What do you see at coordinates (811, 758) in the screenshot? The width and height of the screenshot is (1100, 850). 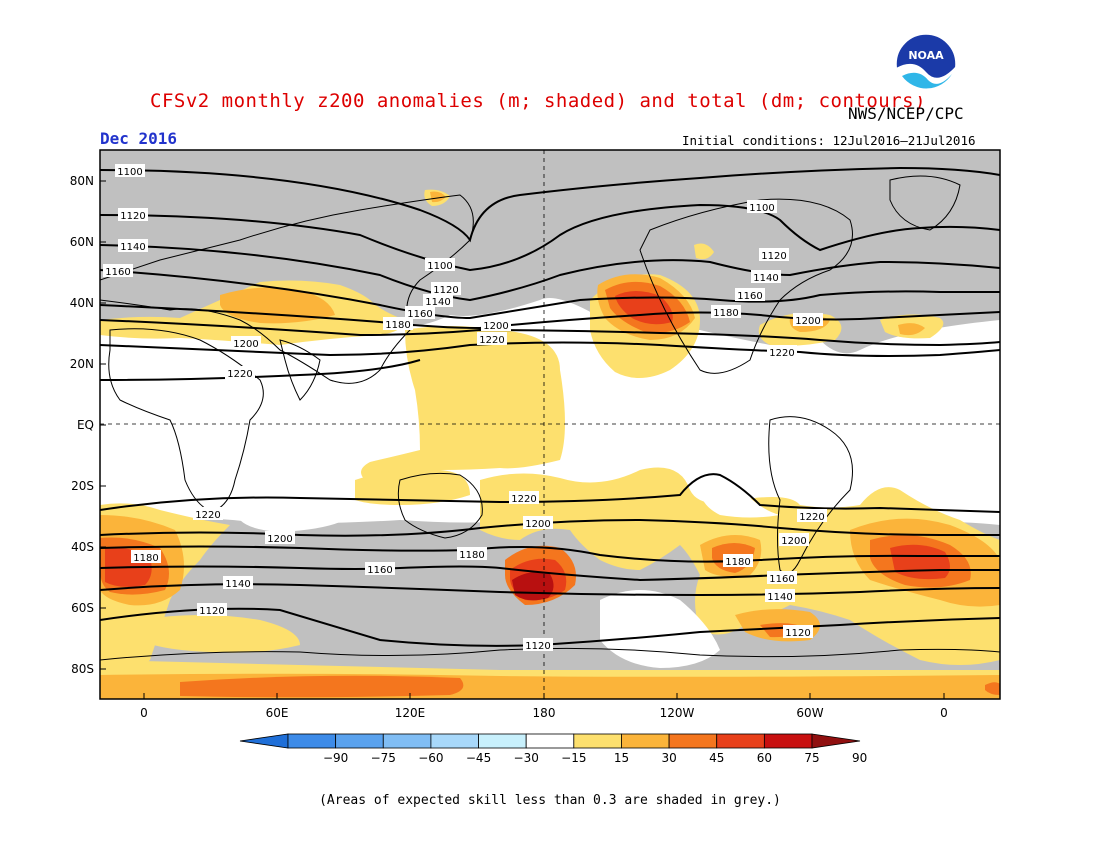 I see `colorbar-tick-label: 75` at bounding box center [811, 758].